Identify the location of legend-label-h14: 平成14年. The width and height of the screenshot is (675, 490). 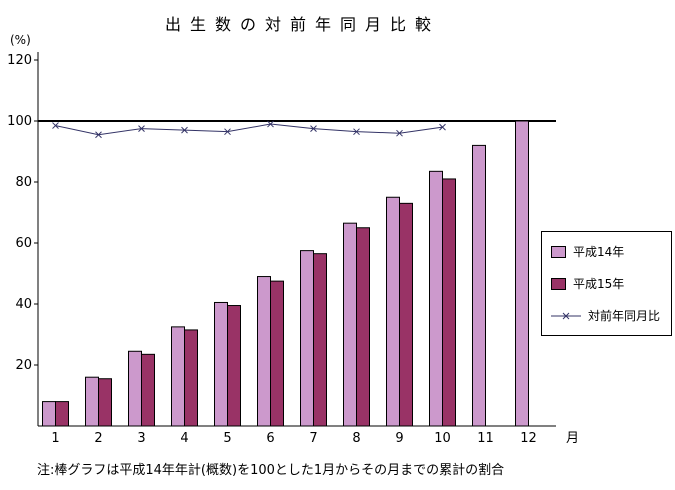
(599, 252).